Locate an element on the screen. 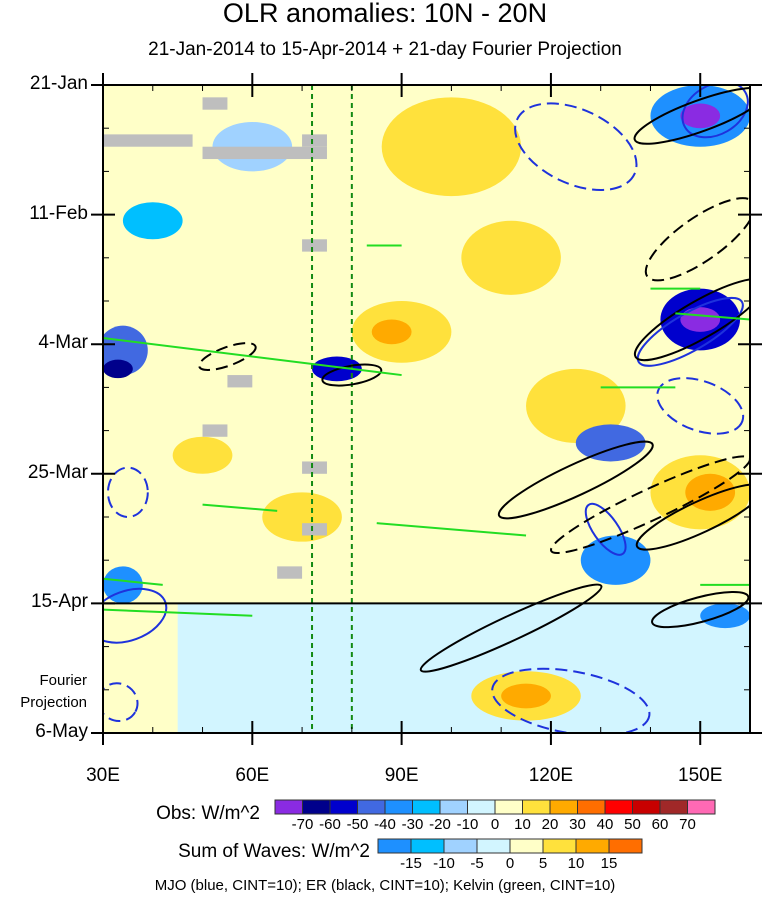  wave-colorbar-tick-label: -5 is located at coordinates (477, 863).